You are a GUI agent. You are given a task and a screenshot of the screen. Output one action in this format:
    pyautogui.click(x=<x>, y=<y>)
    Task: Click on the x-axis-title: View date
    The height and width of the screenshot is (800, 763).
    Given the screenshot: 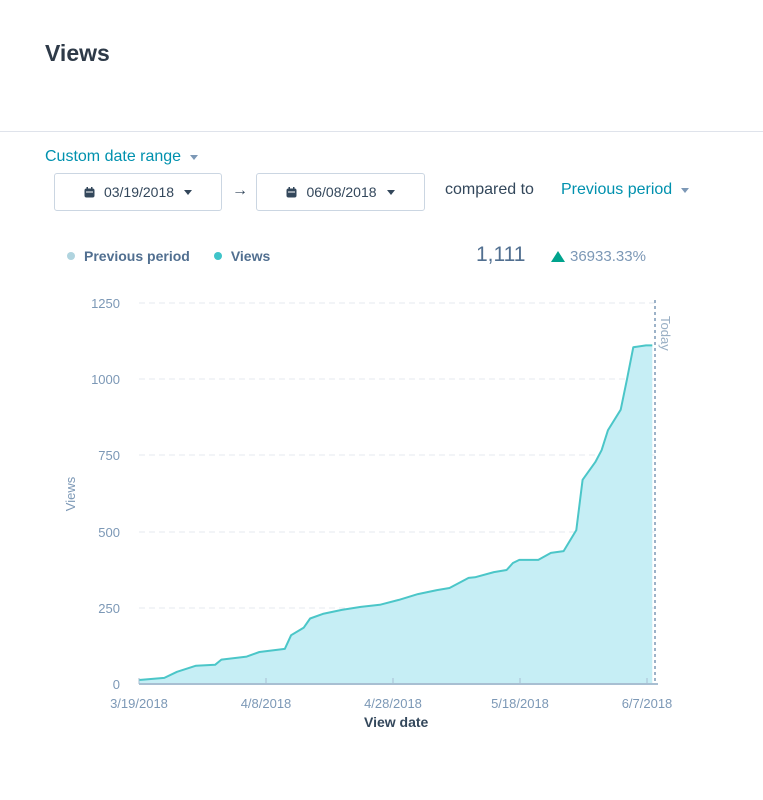 What is the action you would take?
    pyautogui.click(x=396, y=722)
    